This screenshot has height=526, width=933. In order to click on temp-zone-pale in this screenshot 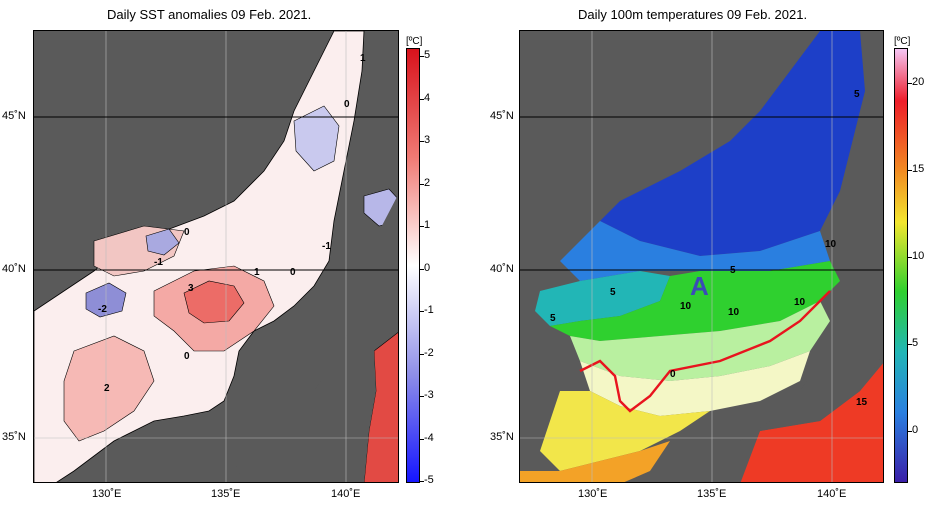, I will do `click(695, 383)`.